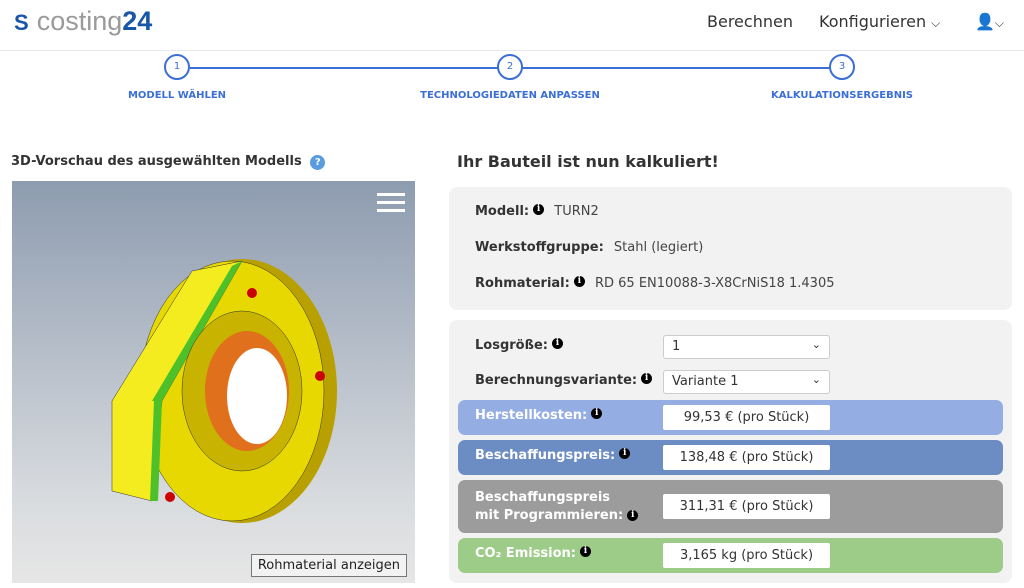 The image size is (1024, 588). Describe the element at coordinates (21, 22) in the screenshot. I see `logo-icon: S` at that location.